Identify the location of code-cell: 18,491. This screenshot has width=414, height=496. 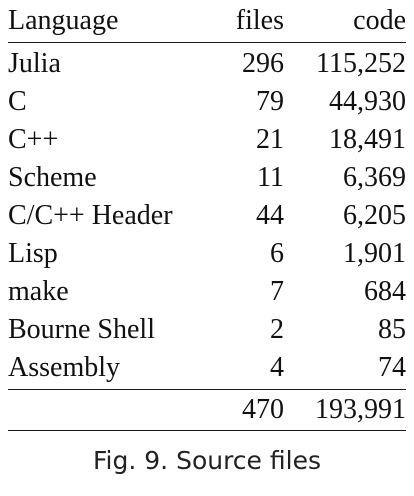
(367, 139).